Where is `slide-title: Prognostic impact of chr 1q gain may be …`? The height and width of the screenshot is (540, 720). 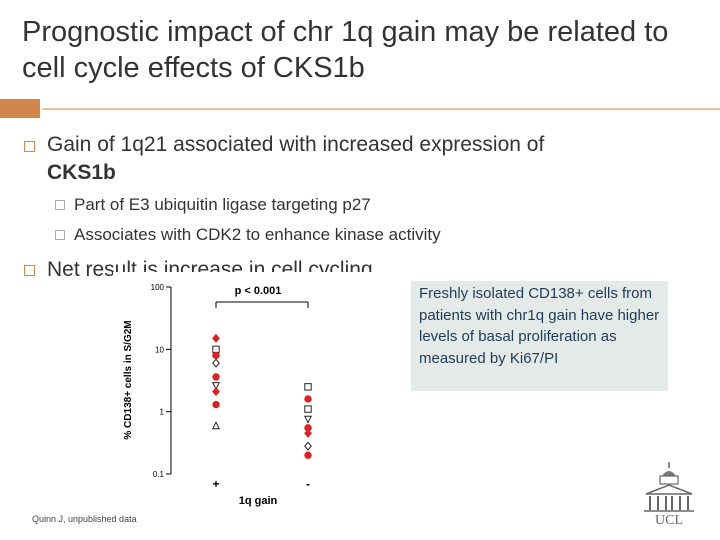 slide-title: Prognostic impact of chr 1q gain may be … is located at coordinates (345, 50).